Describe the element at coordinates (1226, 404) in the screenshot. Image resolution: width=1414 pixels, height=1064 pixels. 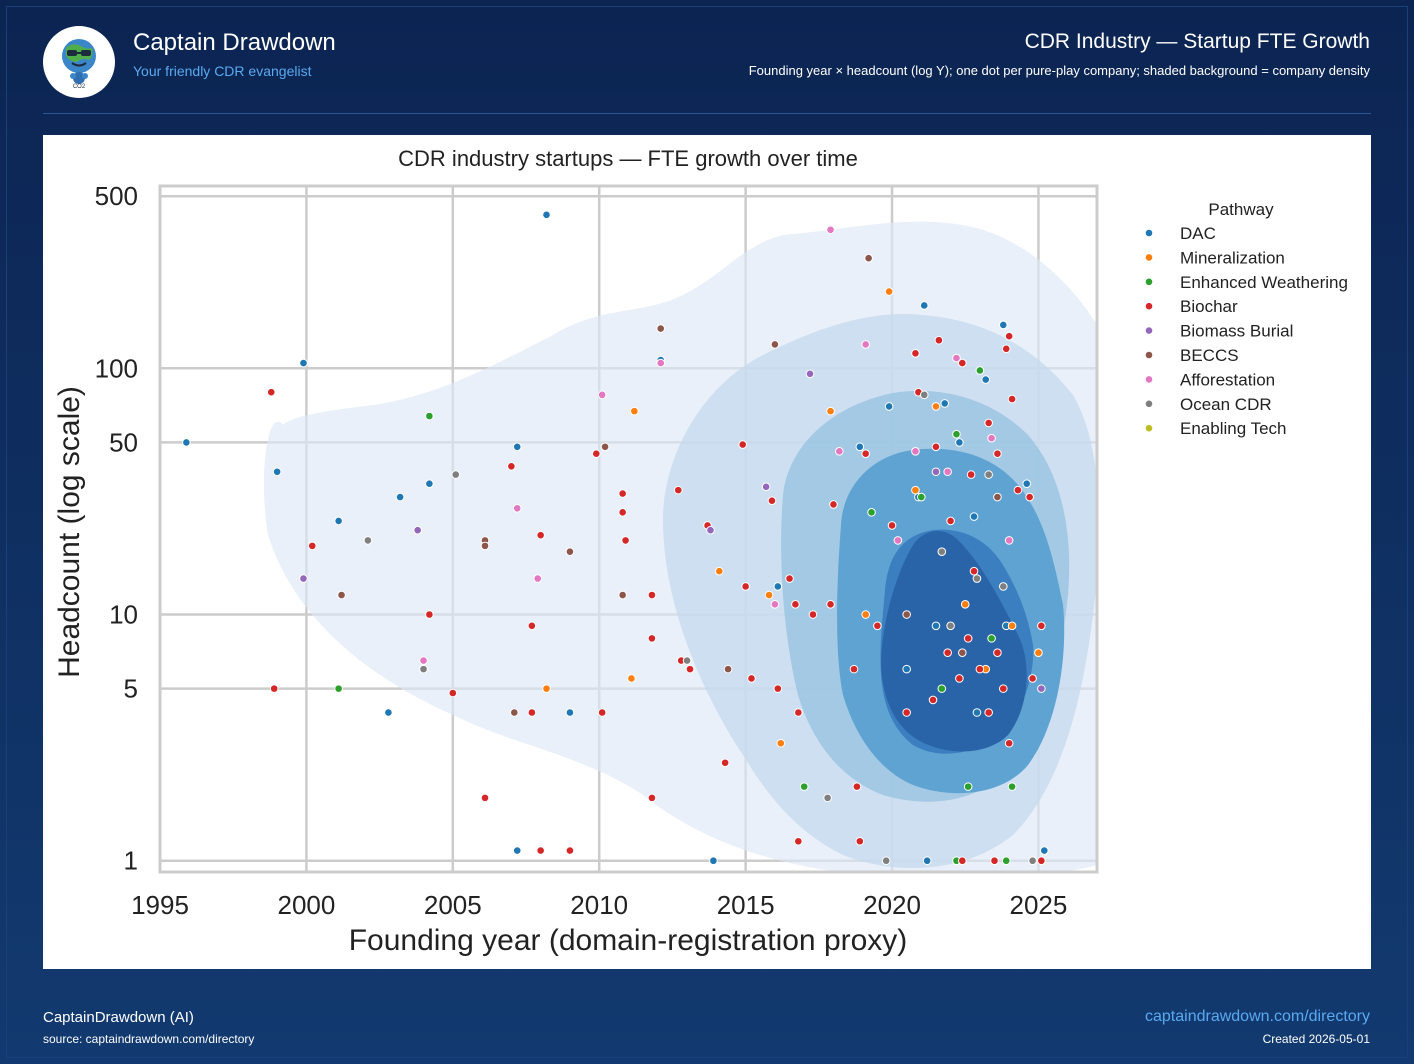
I see `legend-entry: Ocean CDR` at that location.